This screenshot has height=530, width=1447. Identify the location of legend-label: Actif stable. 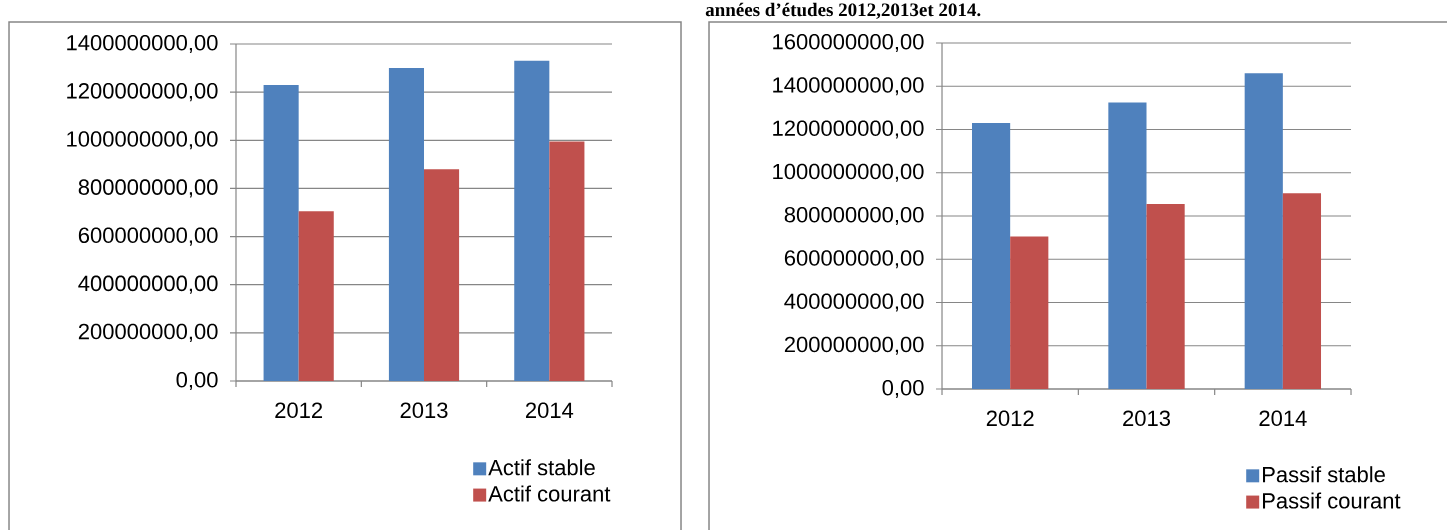
(541, 467).